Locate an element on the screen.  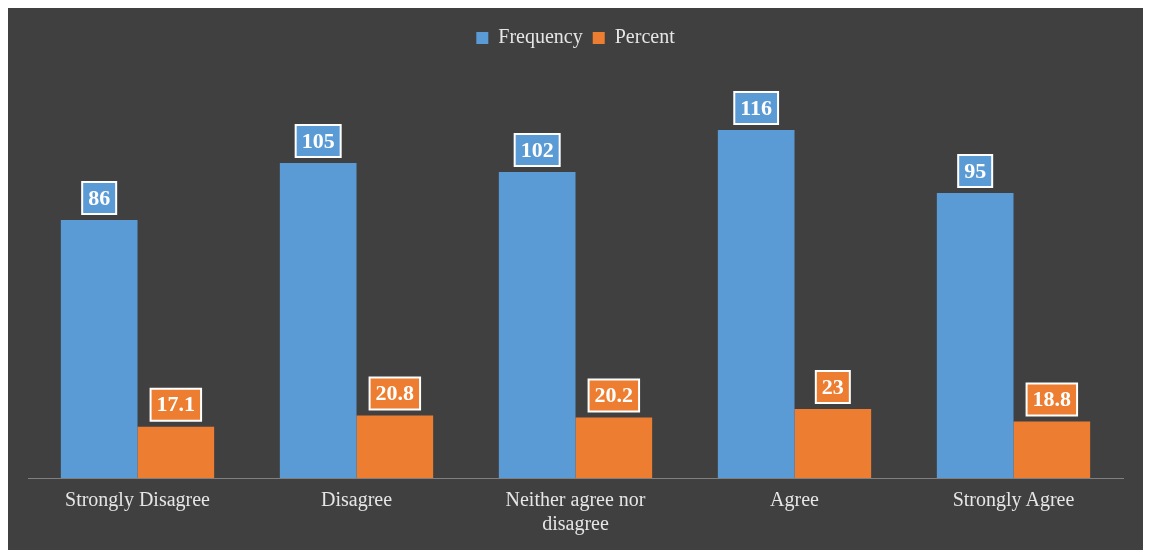
legend-label: Percent is located at coordinates (645, 36).